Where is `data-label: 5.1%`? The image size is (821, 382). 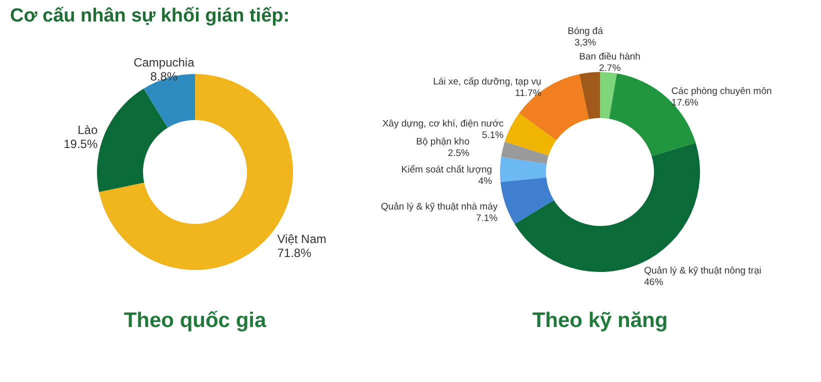
data-label: 5.1% is located at coordinates (493, 135).